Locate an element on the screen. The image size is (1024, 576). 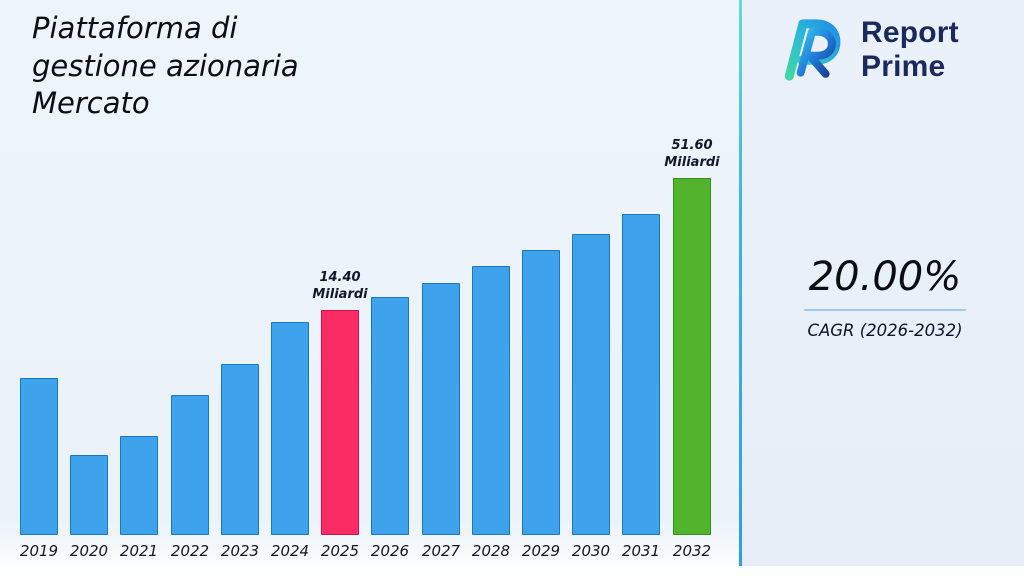
x-label-2019: 2019 is located at coordinates (39, 551).